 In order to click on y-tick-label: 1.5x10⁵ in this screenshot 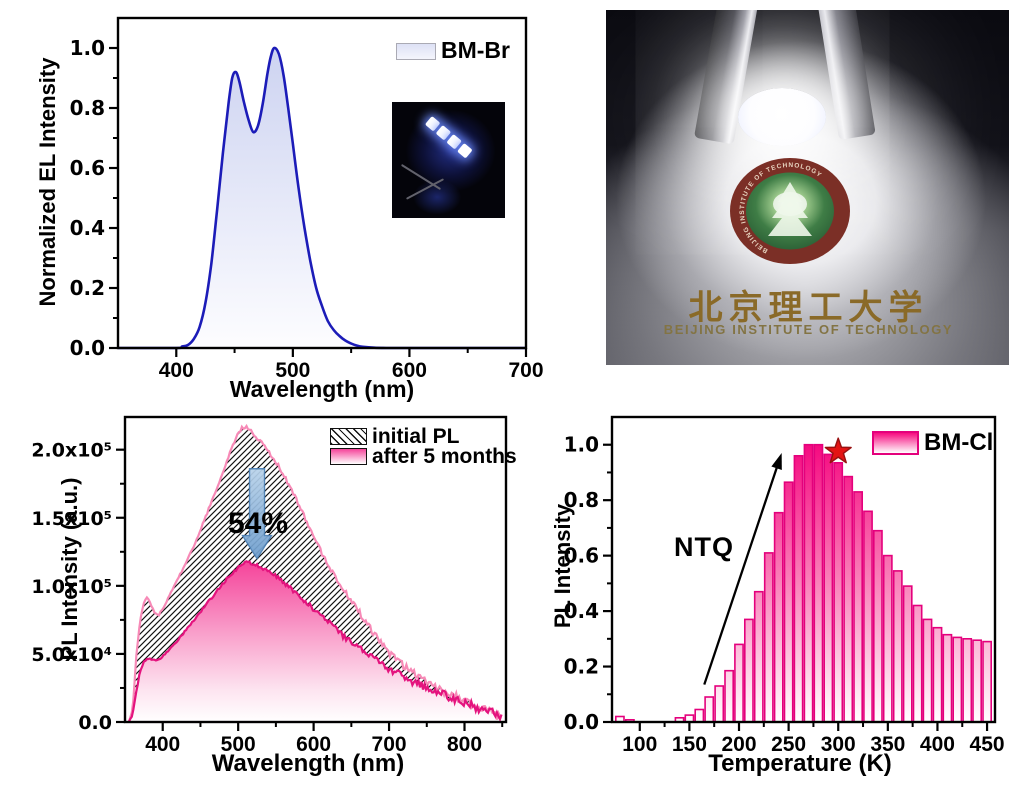, I will do `click(71, 519)`.